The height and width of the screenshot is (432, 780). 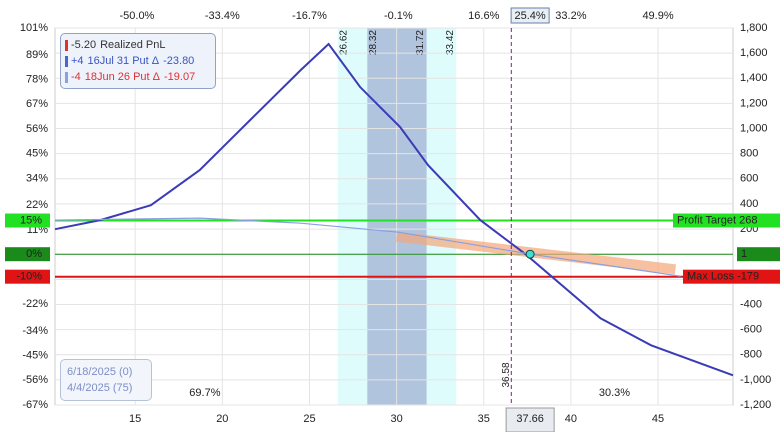 I want to click on y-tick-label: -600, so click(x=751, y=330).